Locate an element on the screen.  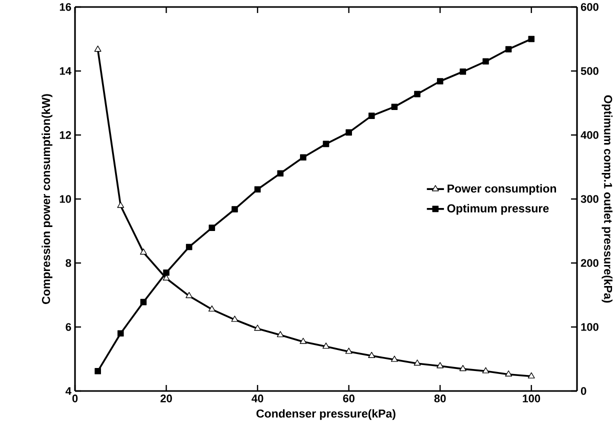
y2-tick-label: 0 is located at coordinates (583, 391).